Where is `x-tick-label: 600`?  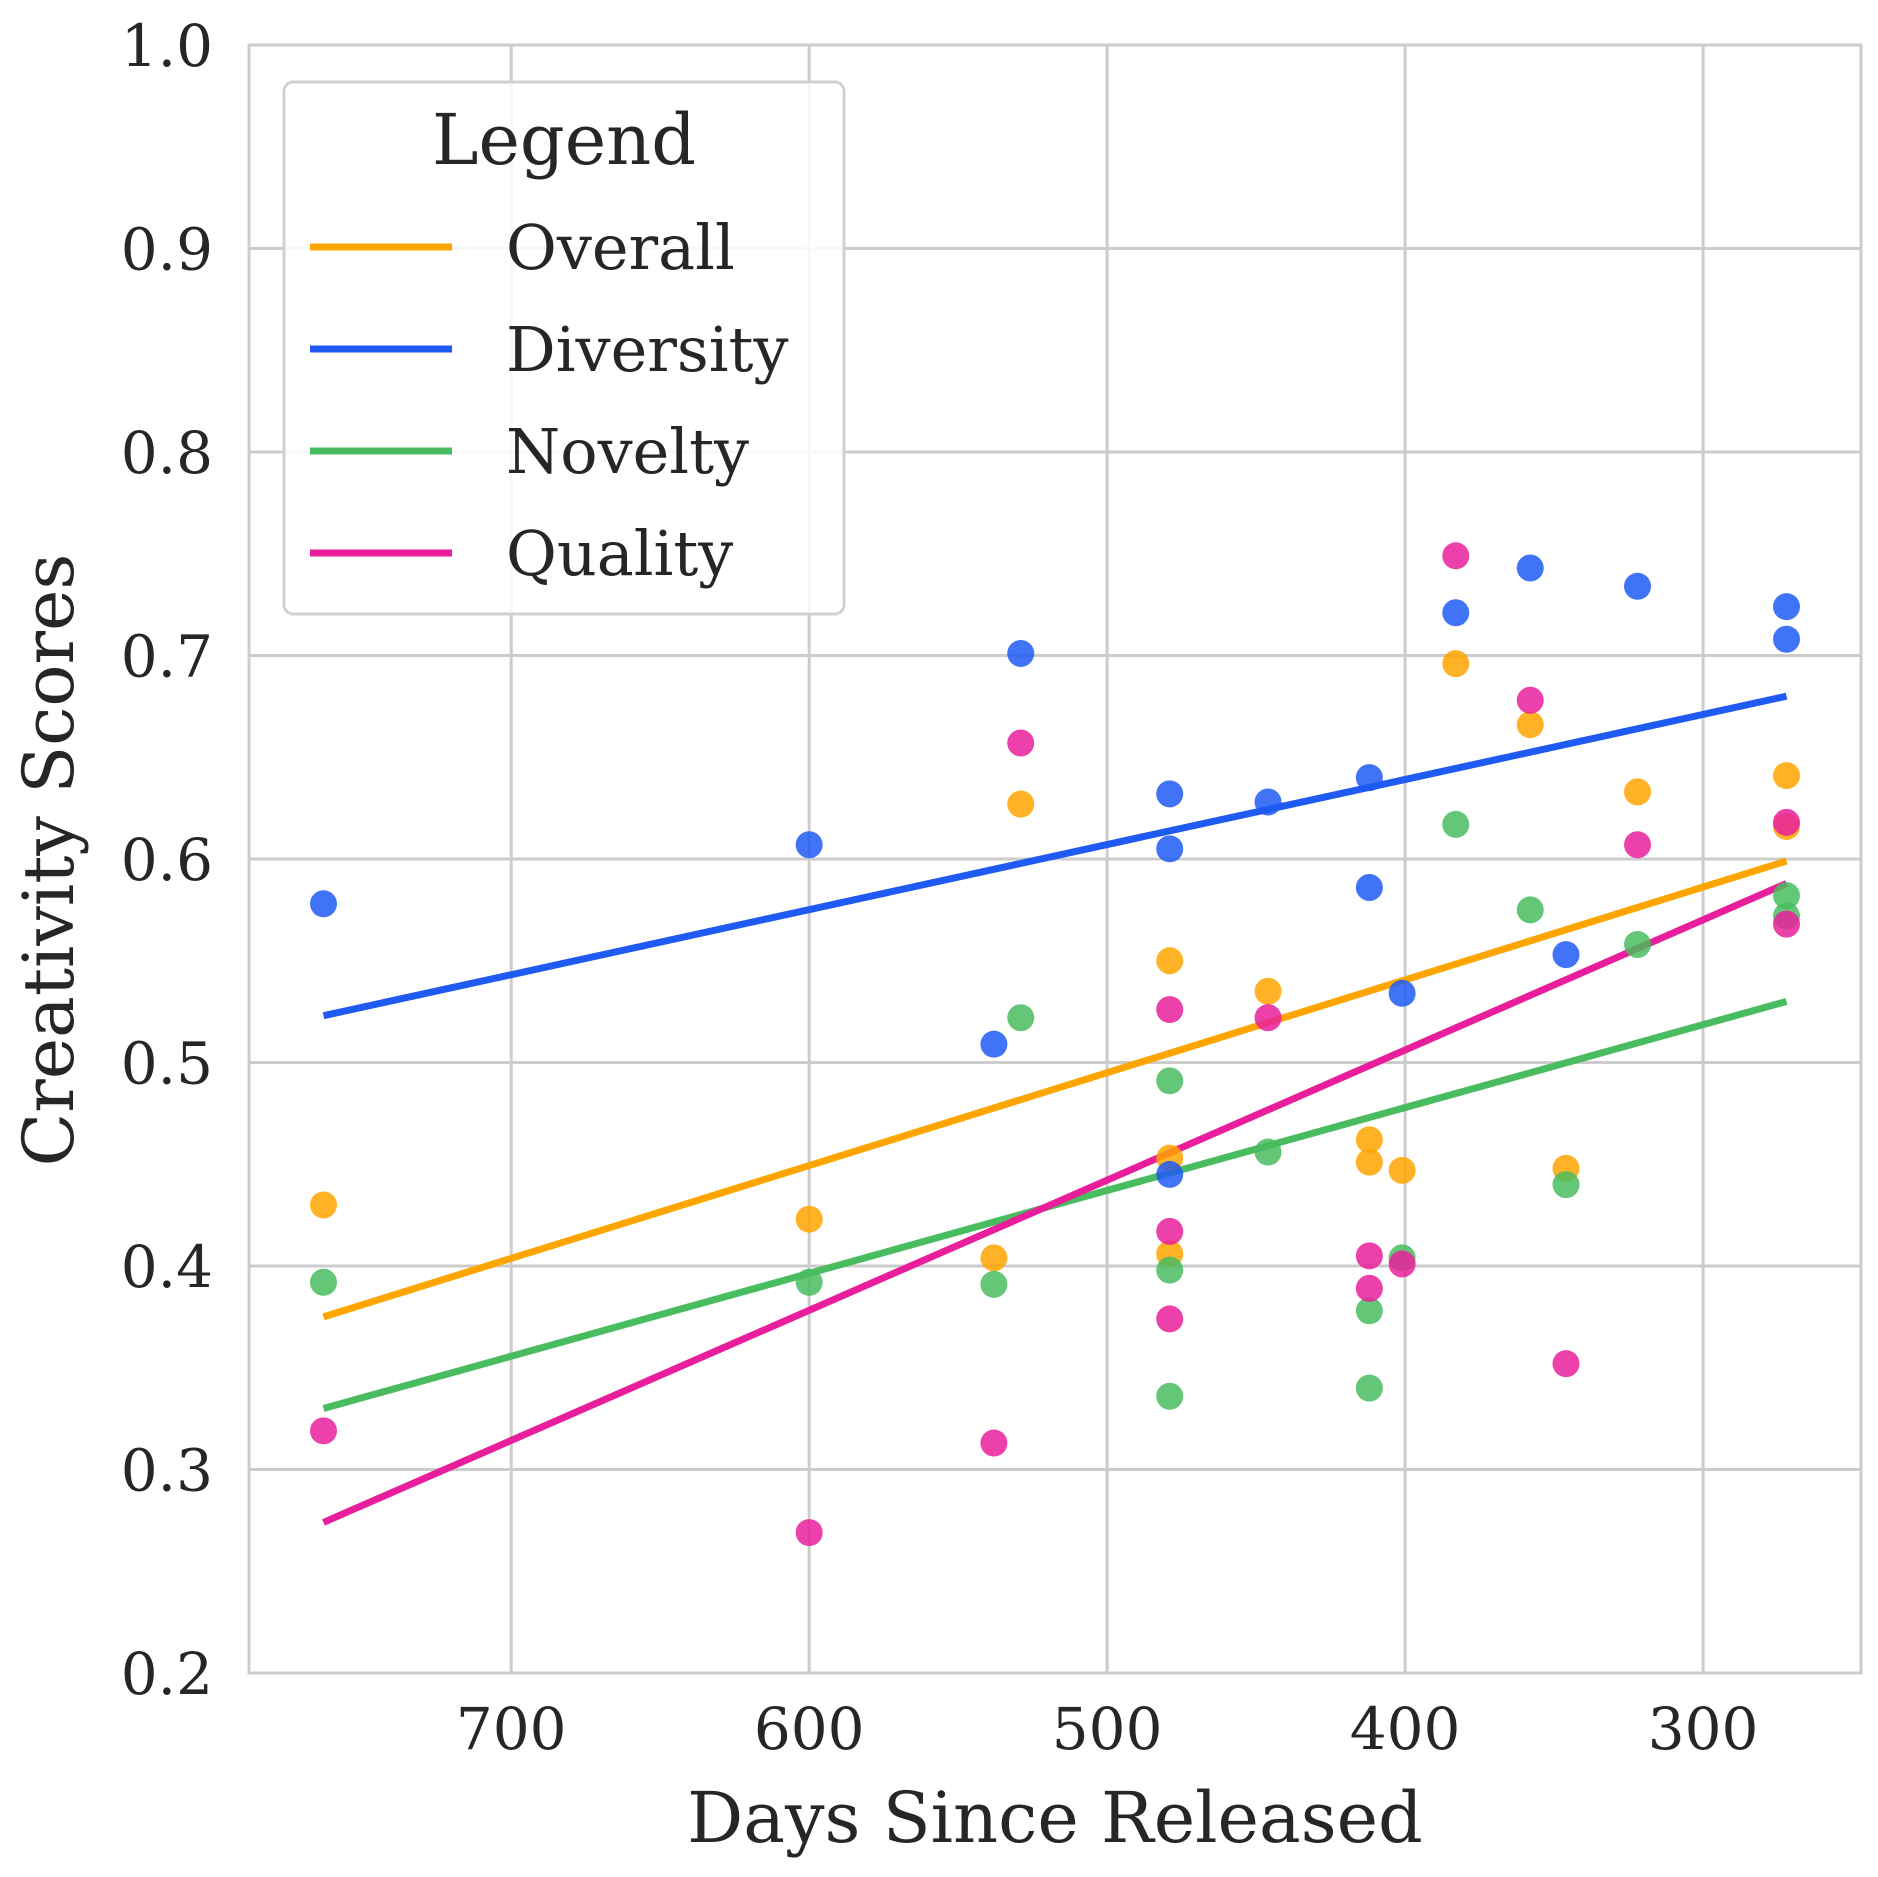
x-tick-label: 600 is located at coordinates (809, 1729).